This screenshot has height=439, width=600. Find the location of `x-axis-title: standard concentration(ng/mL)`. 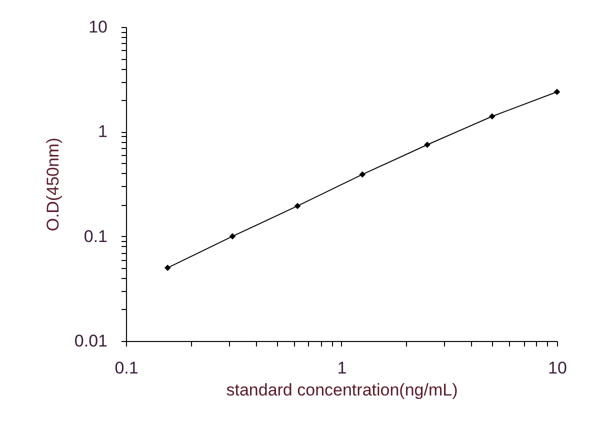

x-axis-title: standard concentration(ng/mL) is located at coordinates (342, 390).